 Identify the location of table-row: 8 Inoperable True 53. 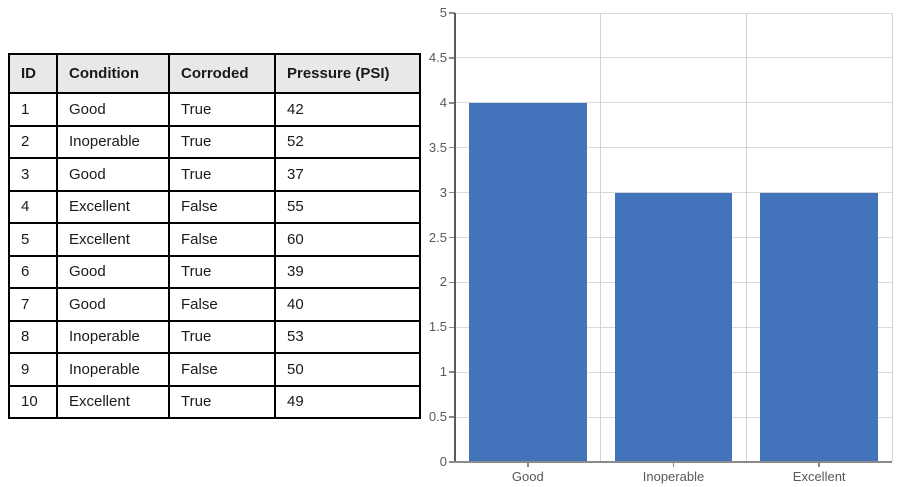
(214, 336).